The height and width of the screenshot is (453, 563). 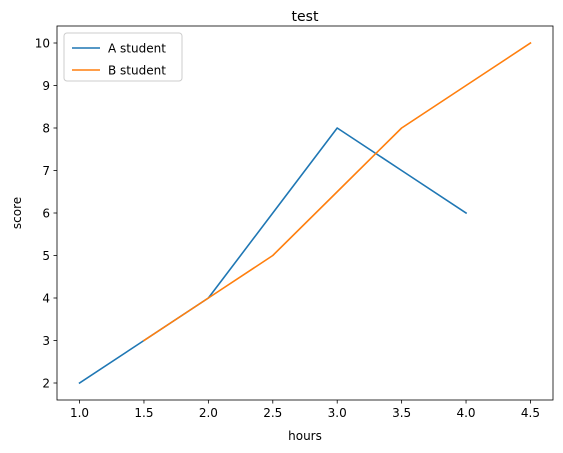 What do you see at coordinates (208, 413) in the screenshot?
I see `x-tick-label: 2.0` at bounding box center [208, 413].